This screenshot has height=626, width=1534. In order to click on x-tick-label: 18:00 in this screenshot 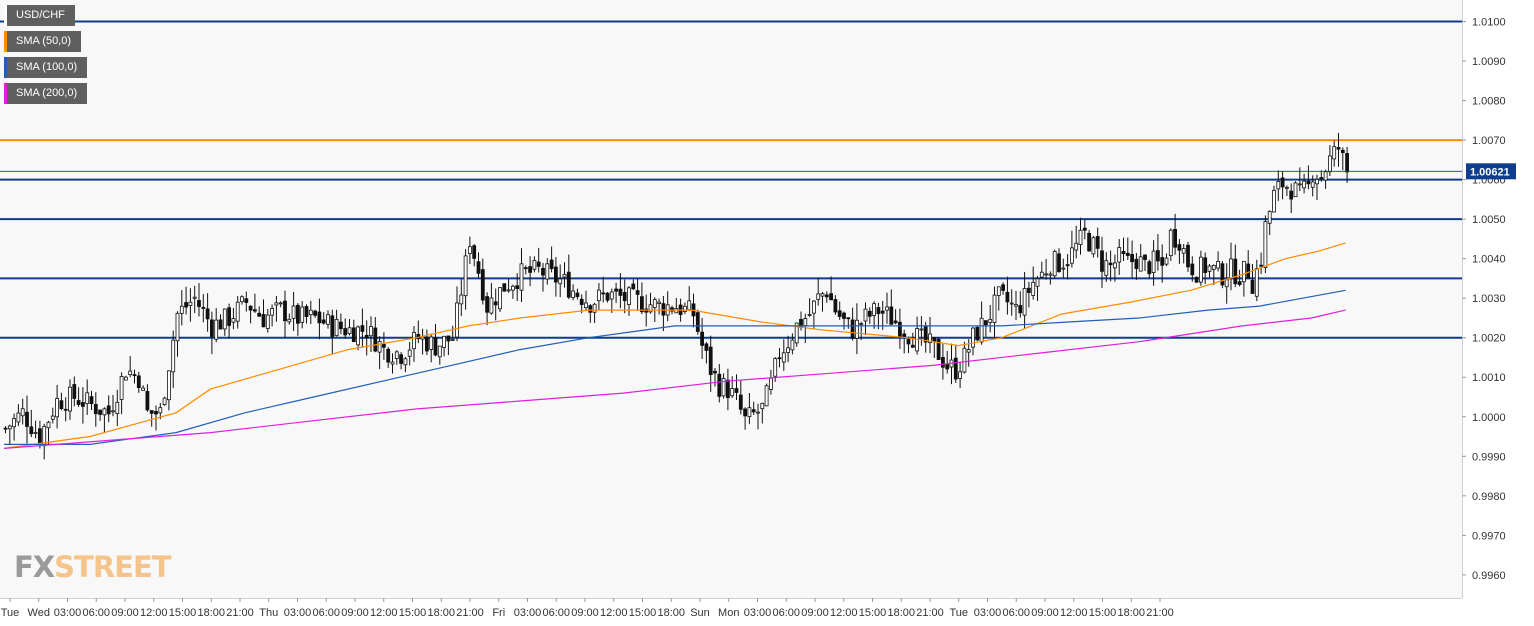, I will do `click(441, 613)`.